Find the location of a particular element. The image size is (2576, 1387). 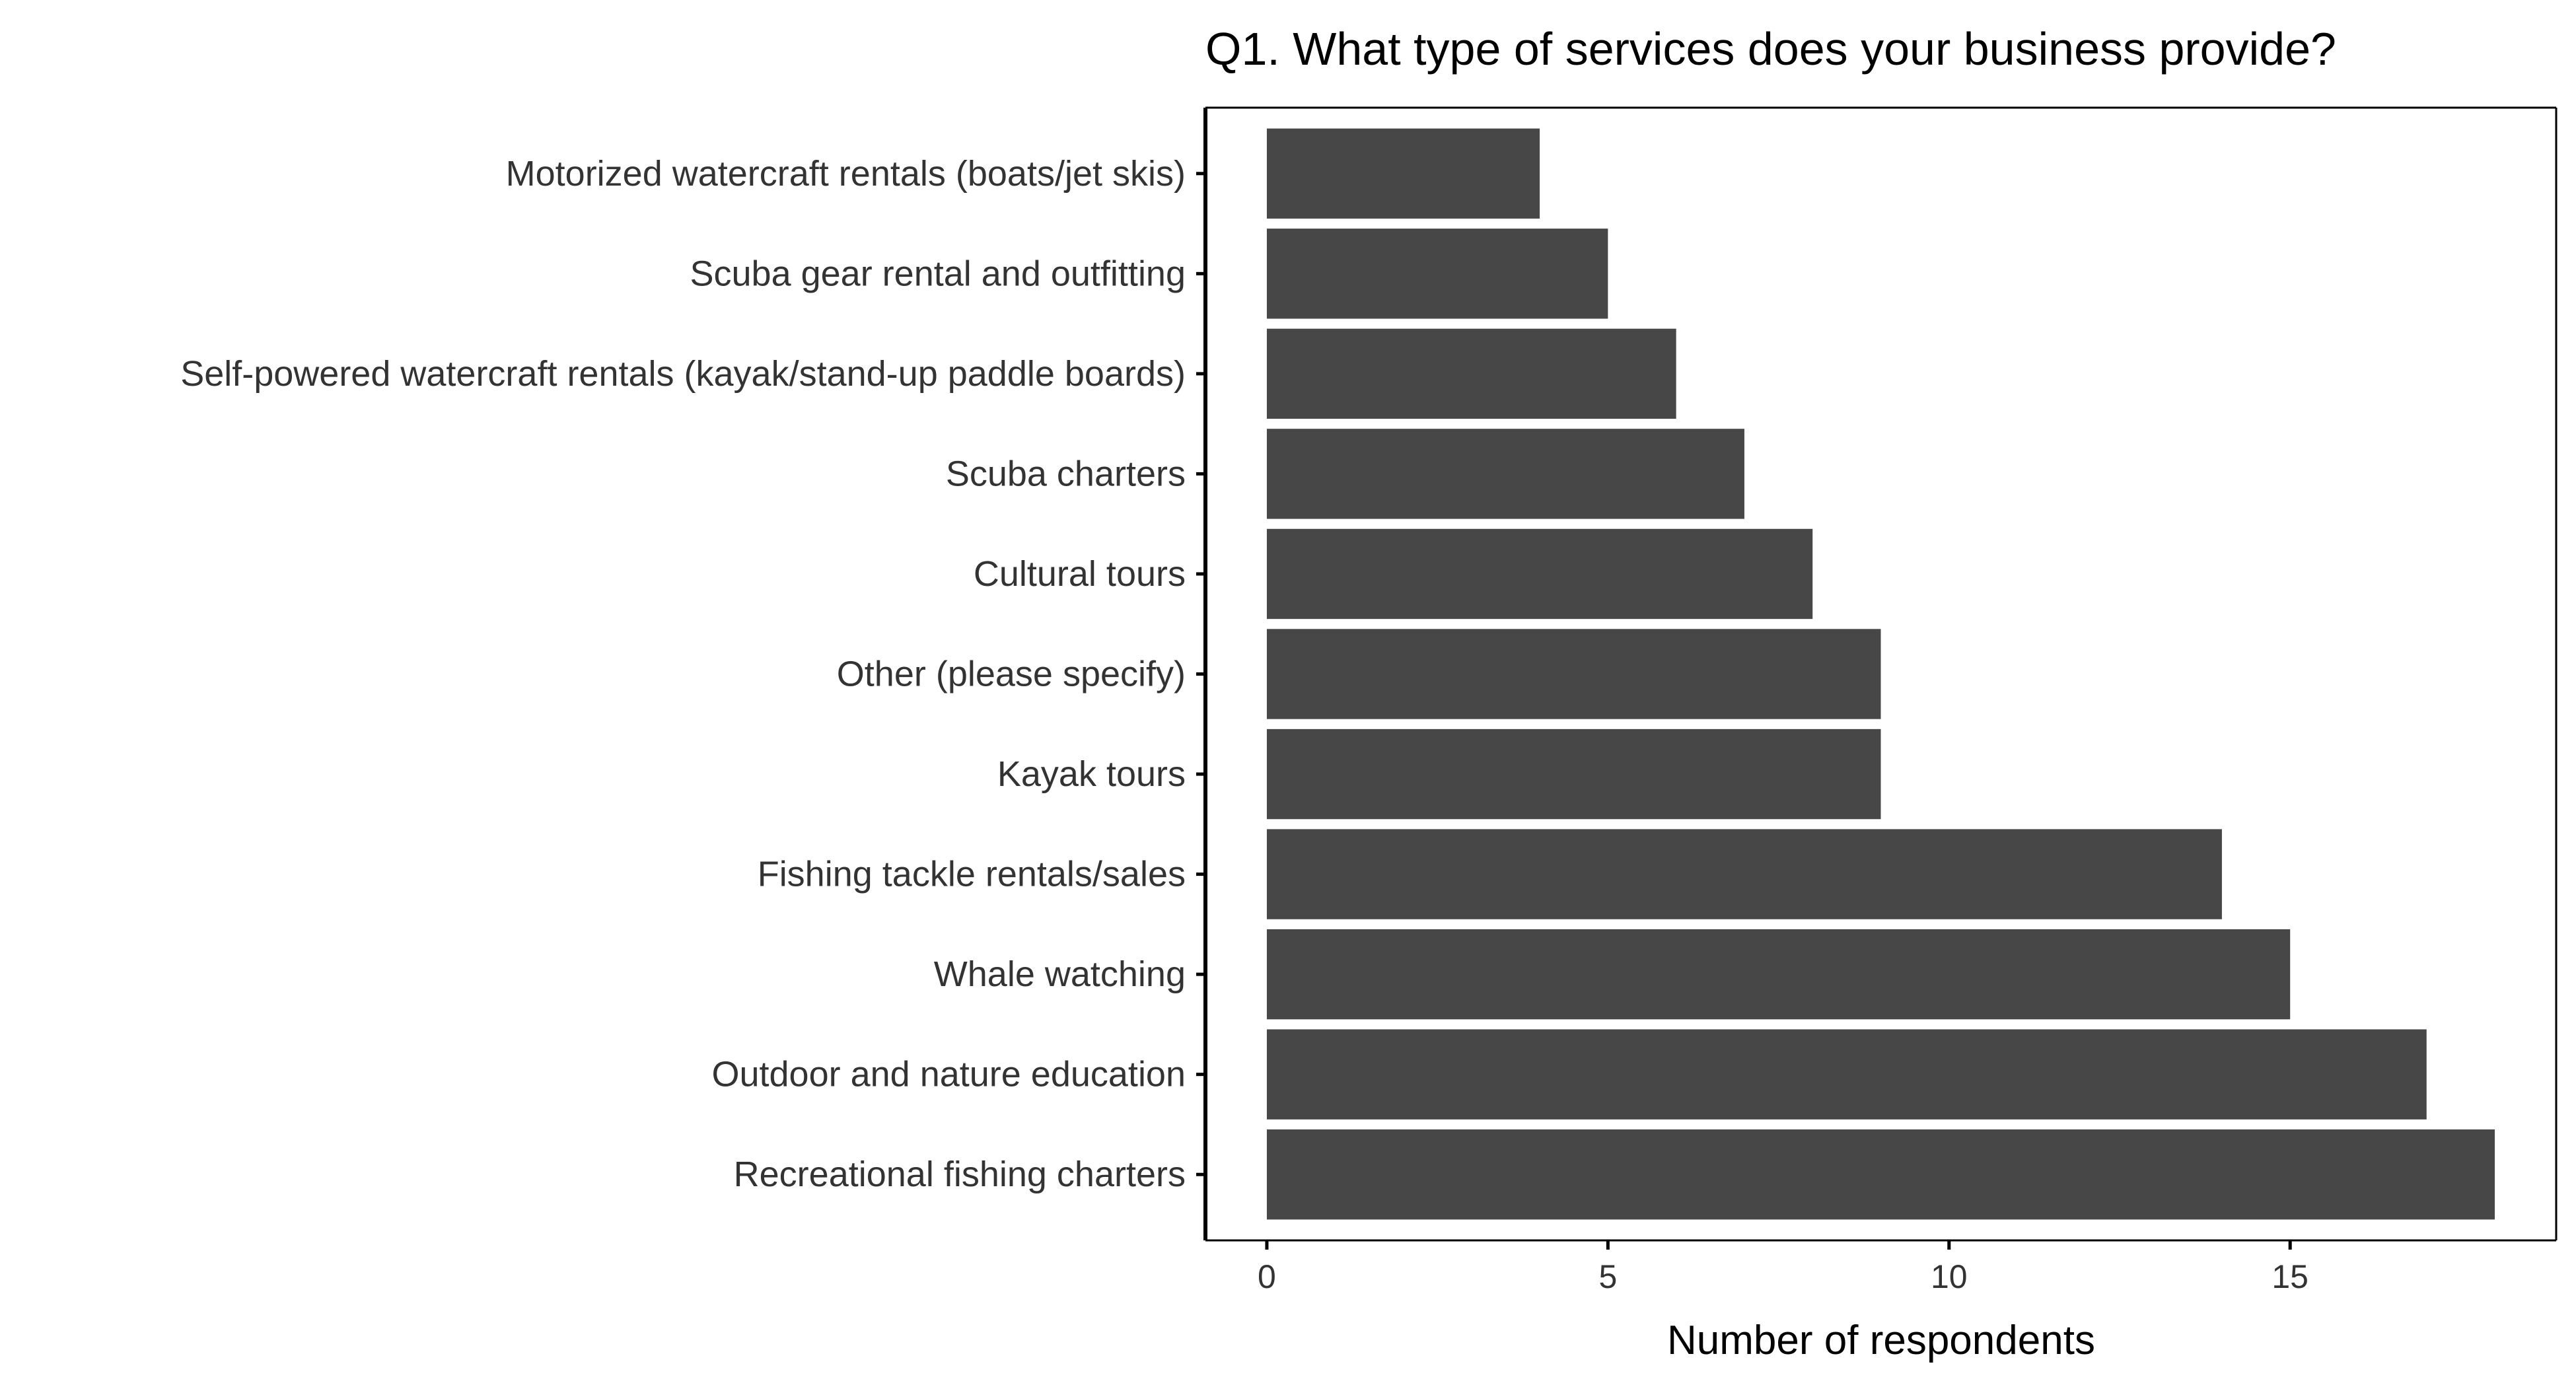

category-label: Outdoor and nature education is located at coordinates (949, 1074).